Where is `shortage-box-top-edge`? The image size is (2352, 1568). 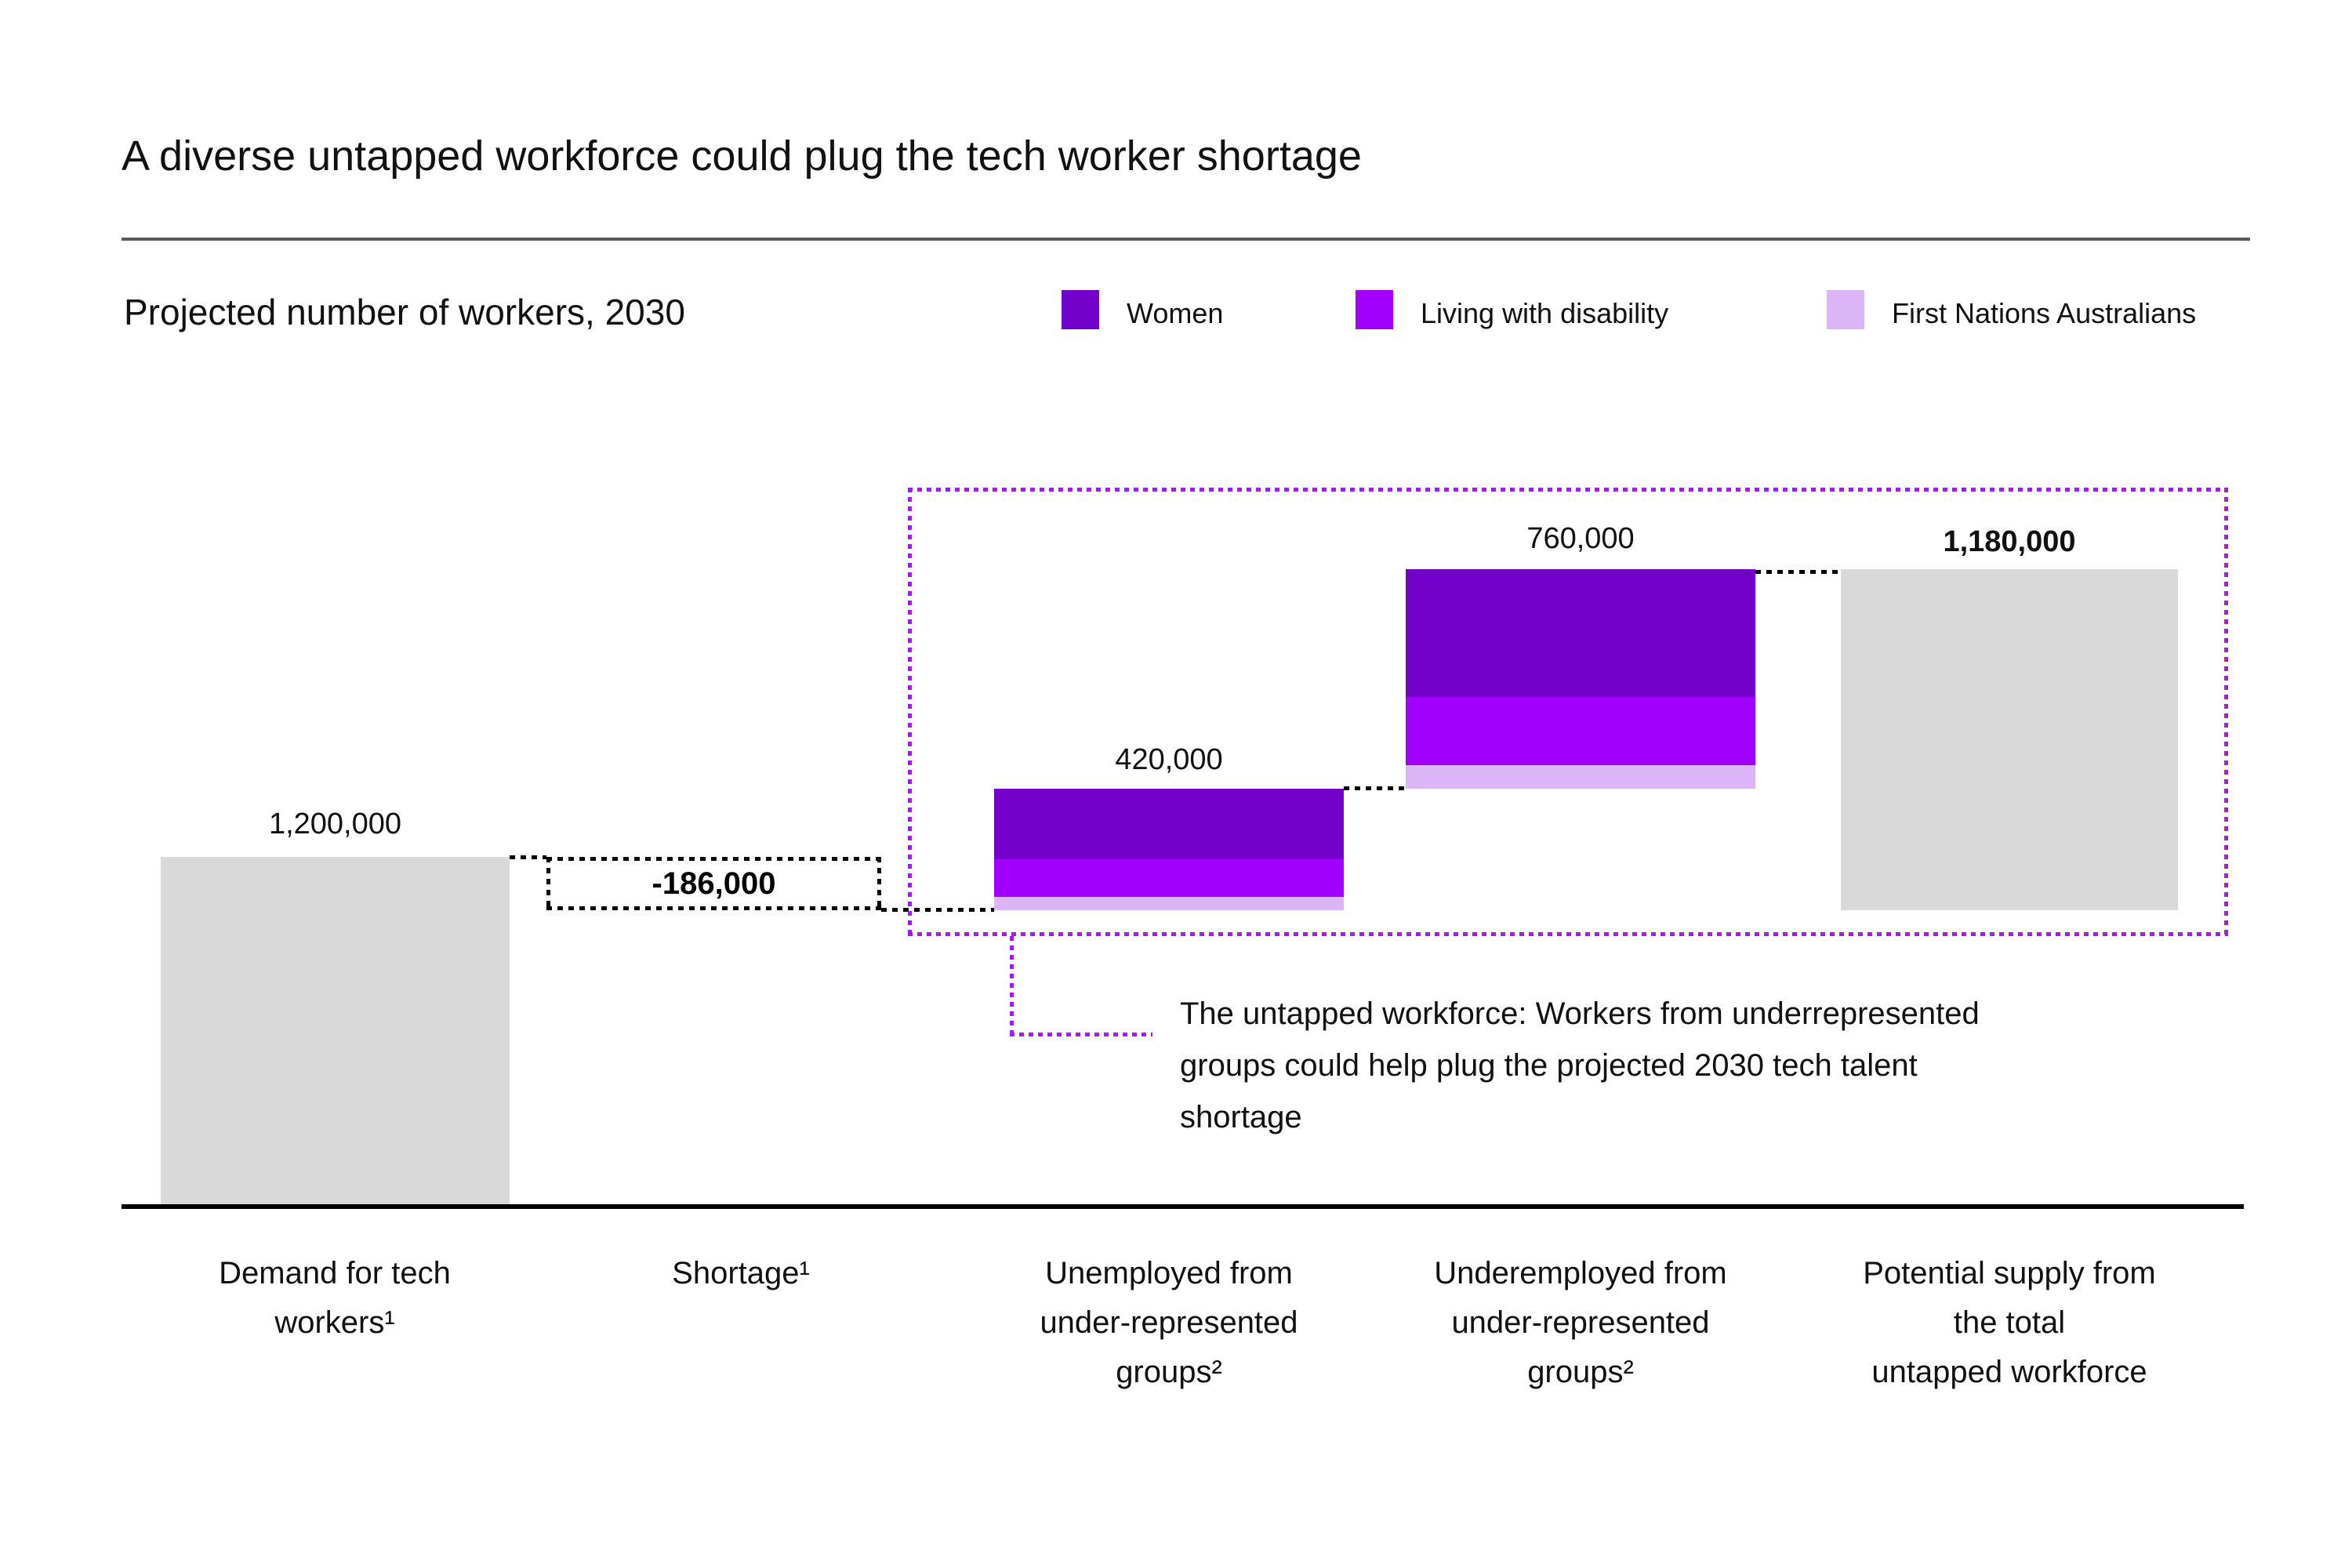 shortage-box-top-edge is located at coordinates (713, 859).